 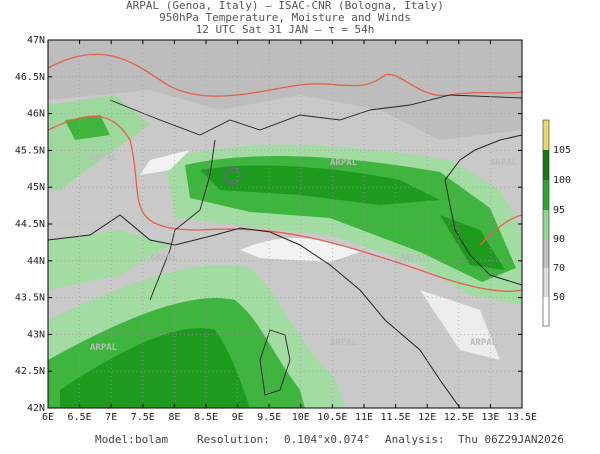 I want to click on lat-label: 47N, so click(x=36, y=40).